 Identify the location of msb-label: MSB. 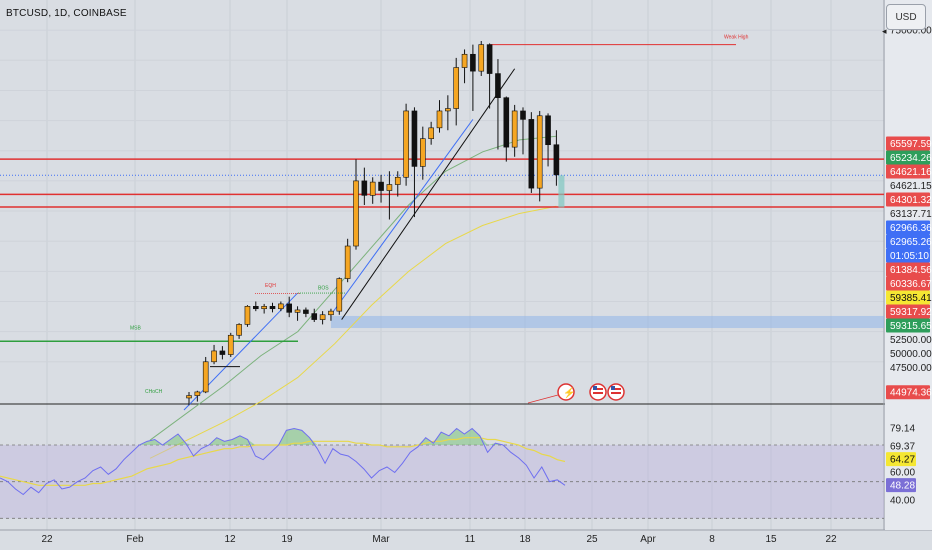
(136, 328).